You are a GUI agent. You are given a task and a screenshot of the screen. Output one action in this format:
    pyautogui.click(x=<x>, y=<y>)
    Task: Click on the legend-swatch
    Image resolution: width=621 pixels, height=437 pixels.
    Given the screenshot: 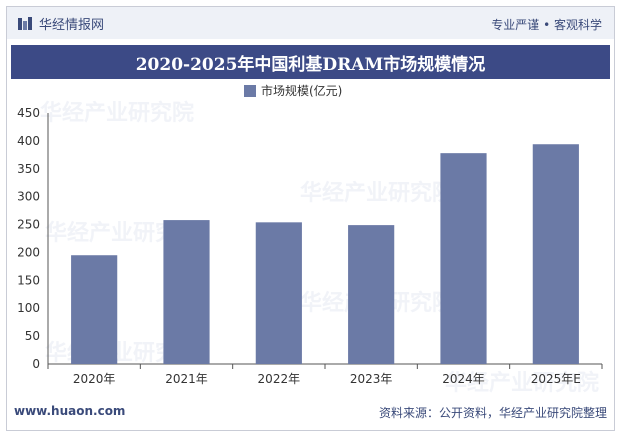 What is the action you would take?
    pyautogui.click(x=250, y=90)
    